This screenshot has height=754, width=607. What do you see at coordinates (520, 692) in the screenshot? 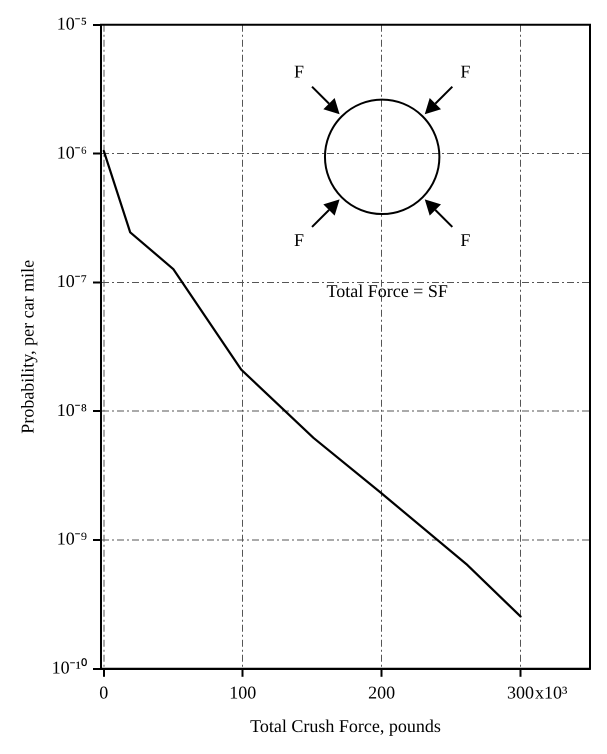
I see `x-tick-label: 300` at bounding box center [520, 692].